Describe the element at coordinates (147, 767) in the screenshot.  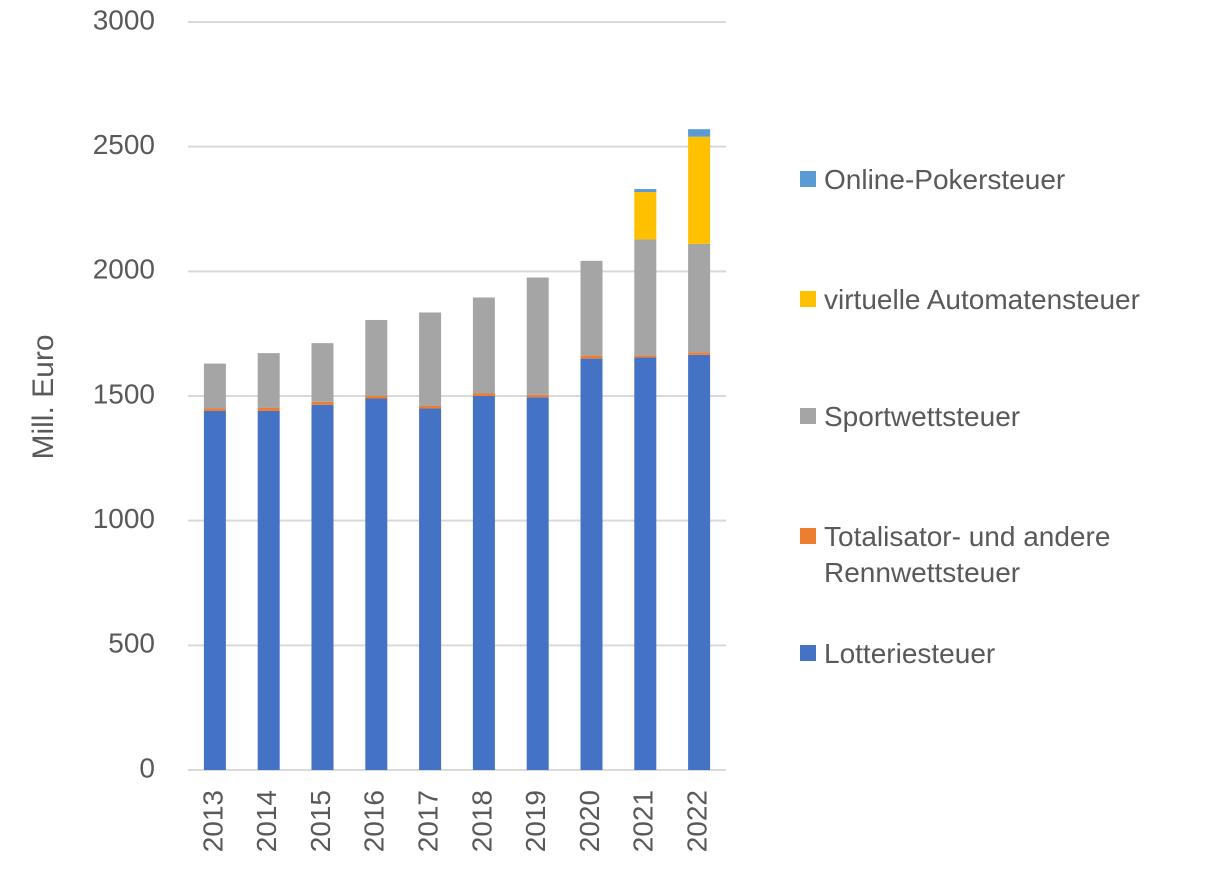
I see `y-tick-label: 0` at that location.